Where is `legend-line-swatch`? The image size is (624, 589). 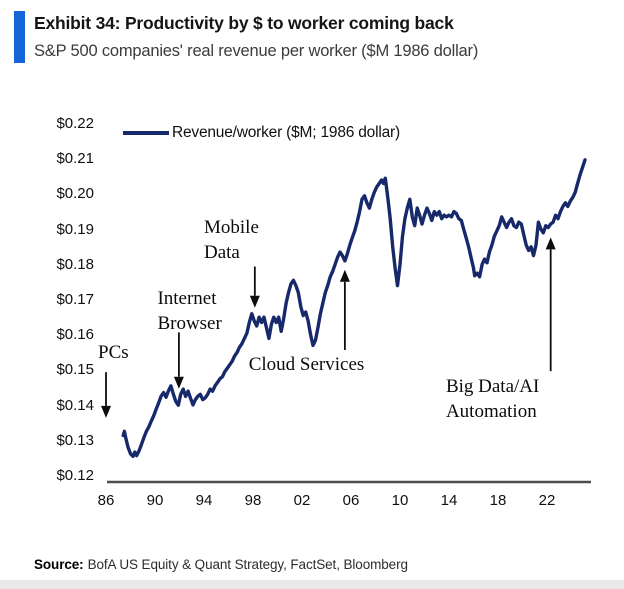 legend-line-swatch is located at coordinates (146, 133).